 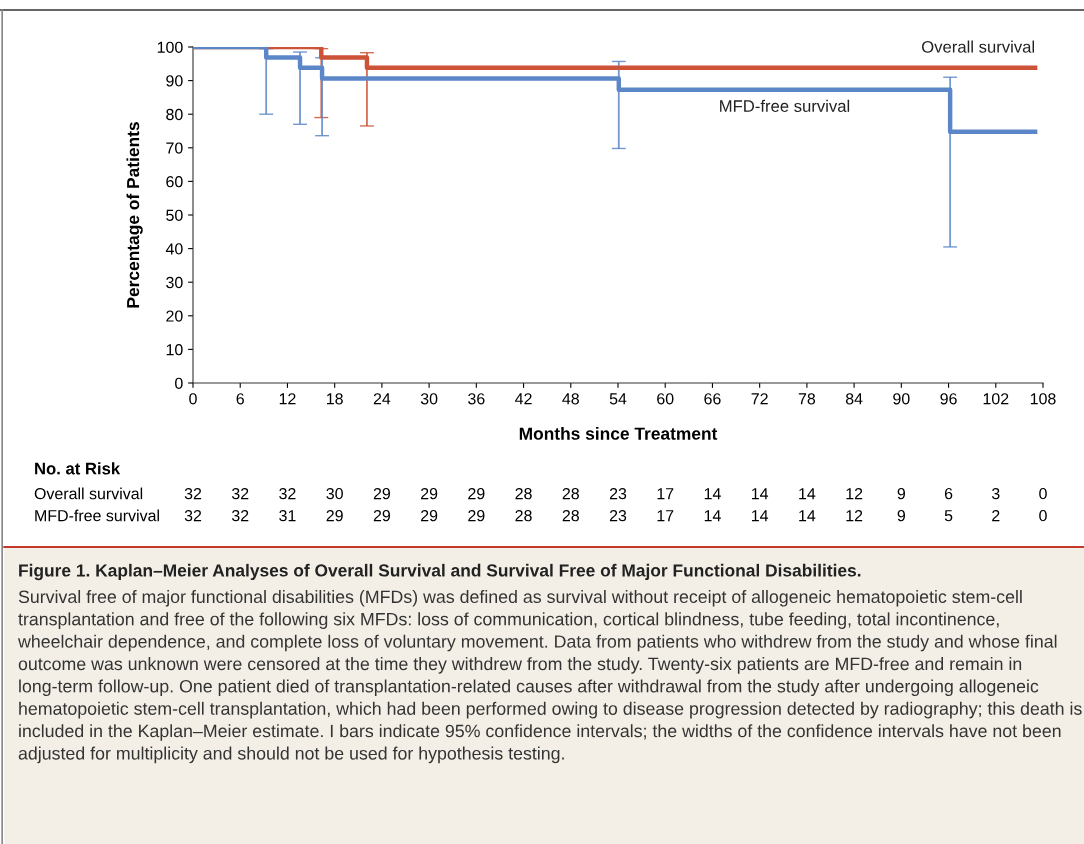 What do you see at coordinates (429, 399) in the screenshot?
I see `x-tick-label: 30` at bounding box center [429, 399].